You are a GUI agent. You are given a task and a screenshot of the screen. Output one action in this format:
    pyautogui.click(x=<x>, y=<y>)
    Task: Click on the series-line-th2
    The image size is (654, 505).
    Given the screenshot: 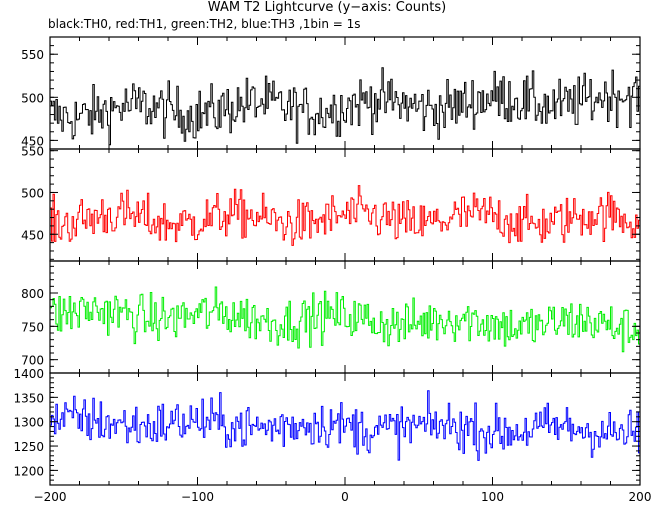 What is the action you would take?
    pyautogui.click(x=345, y=319)
    